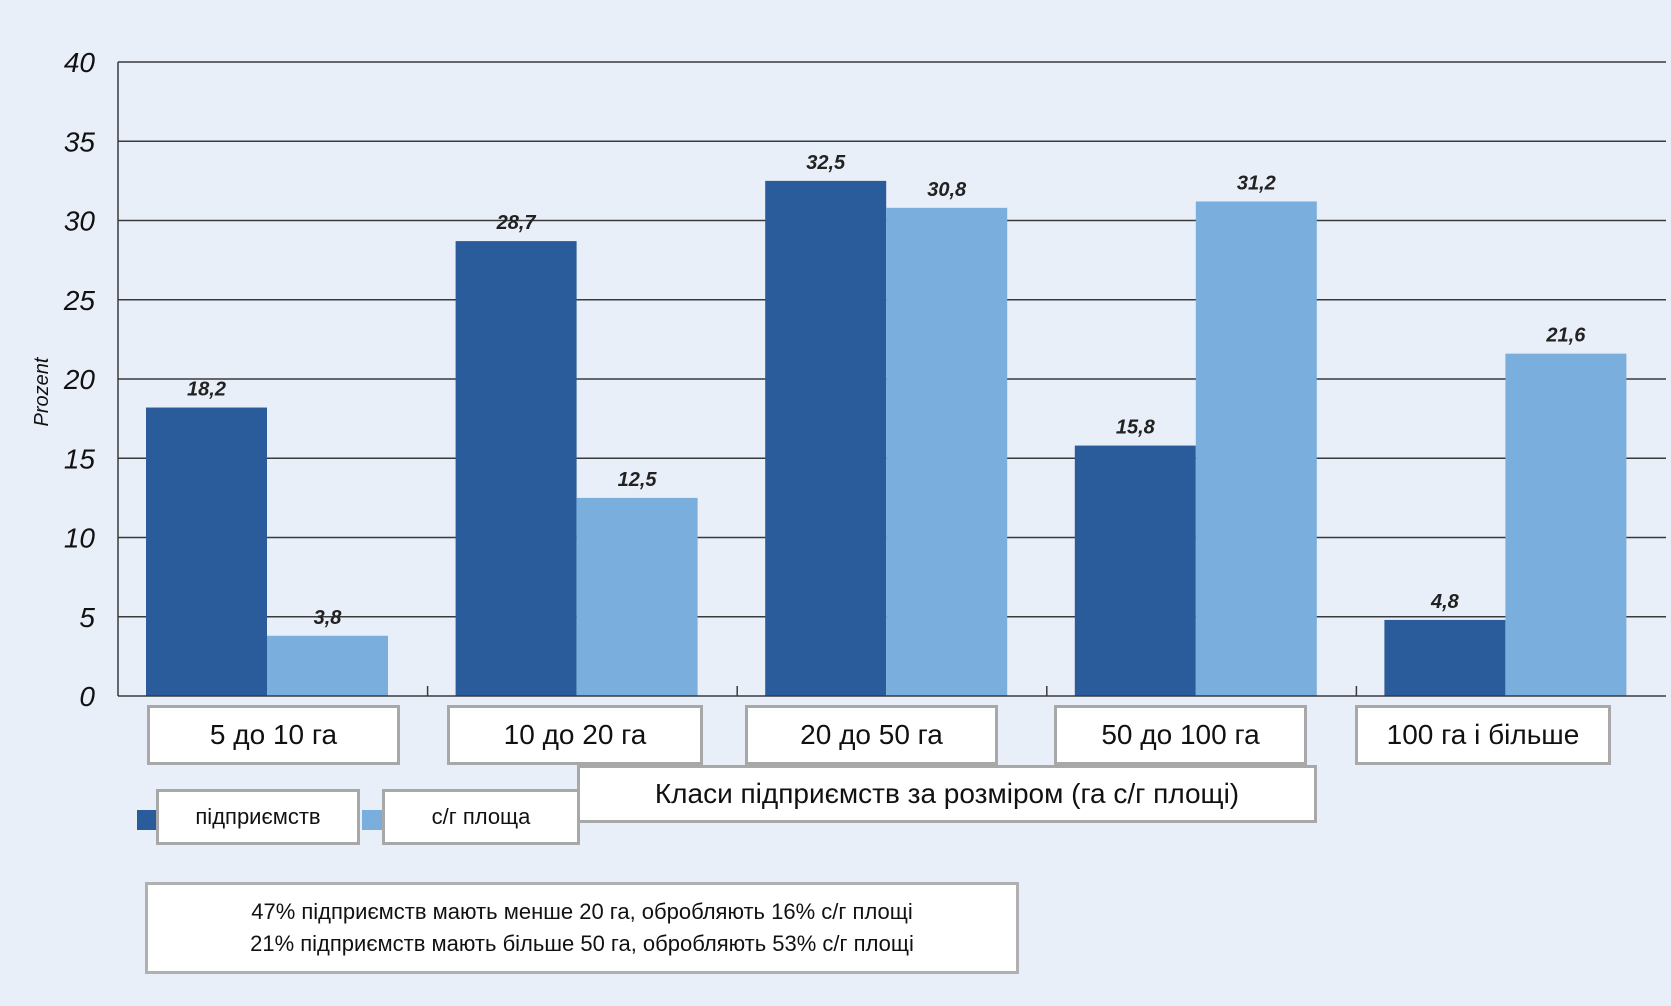 The image size is (1671, 1006). Describe the element at coordinates (258, 817) in the screenshot. I see `legend-label-enterprises: підприємств` at that location.